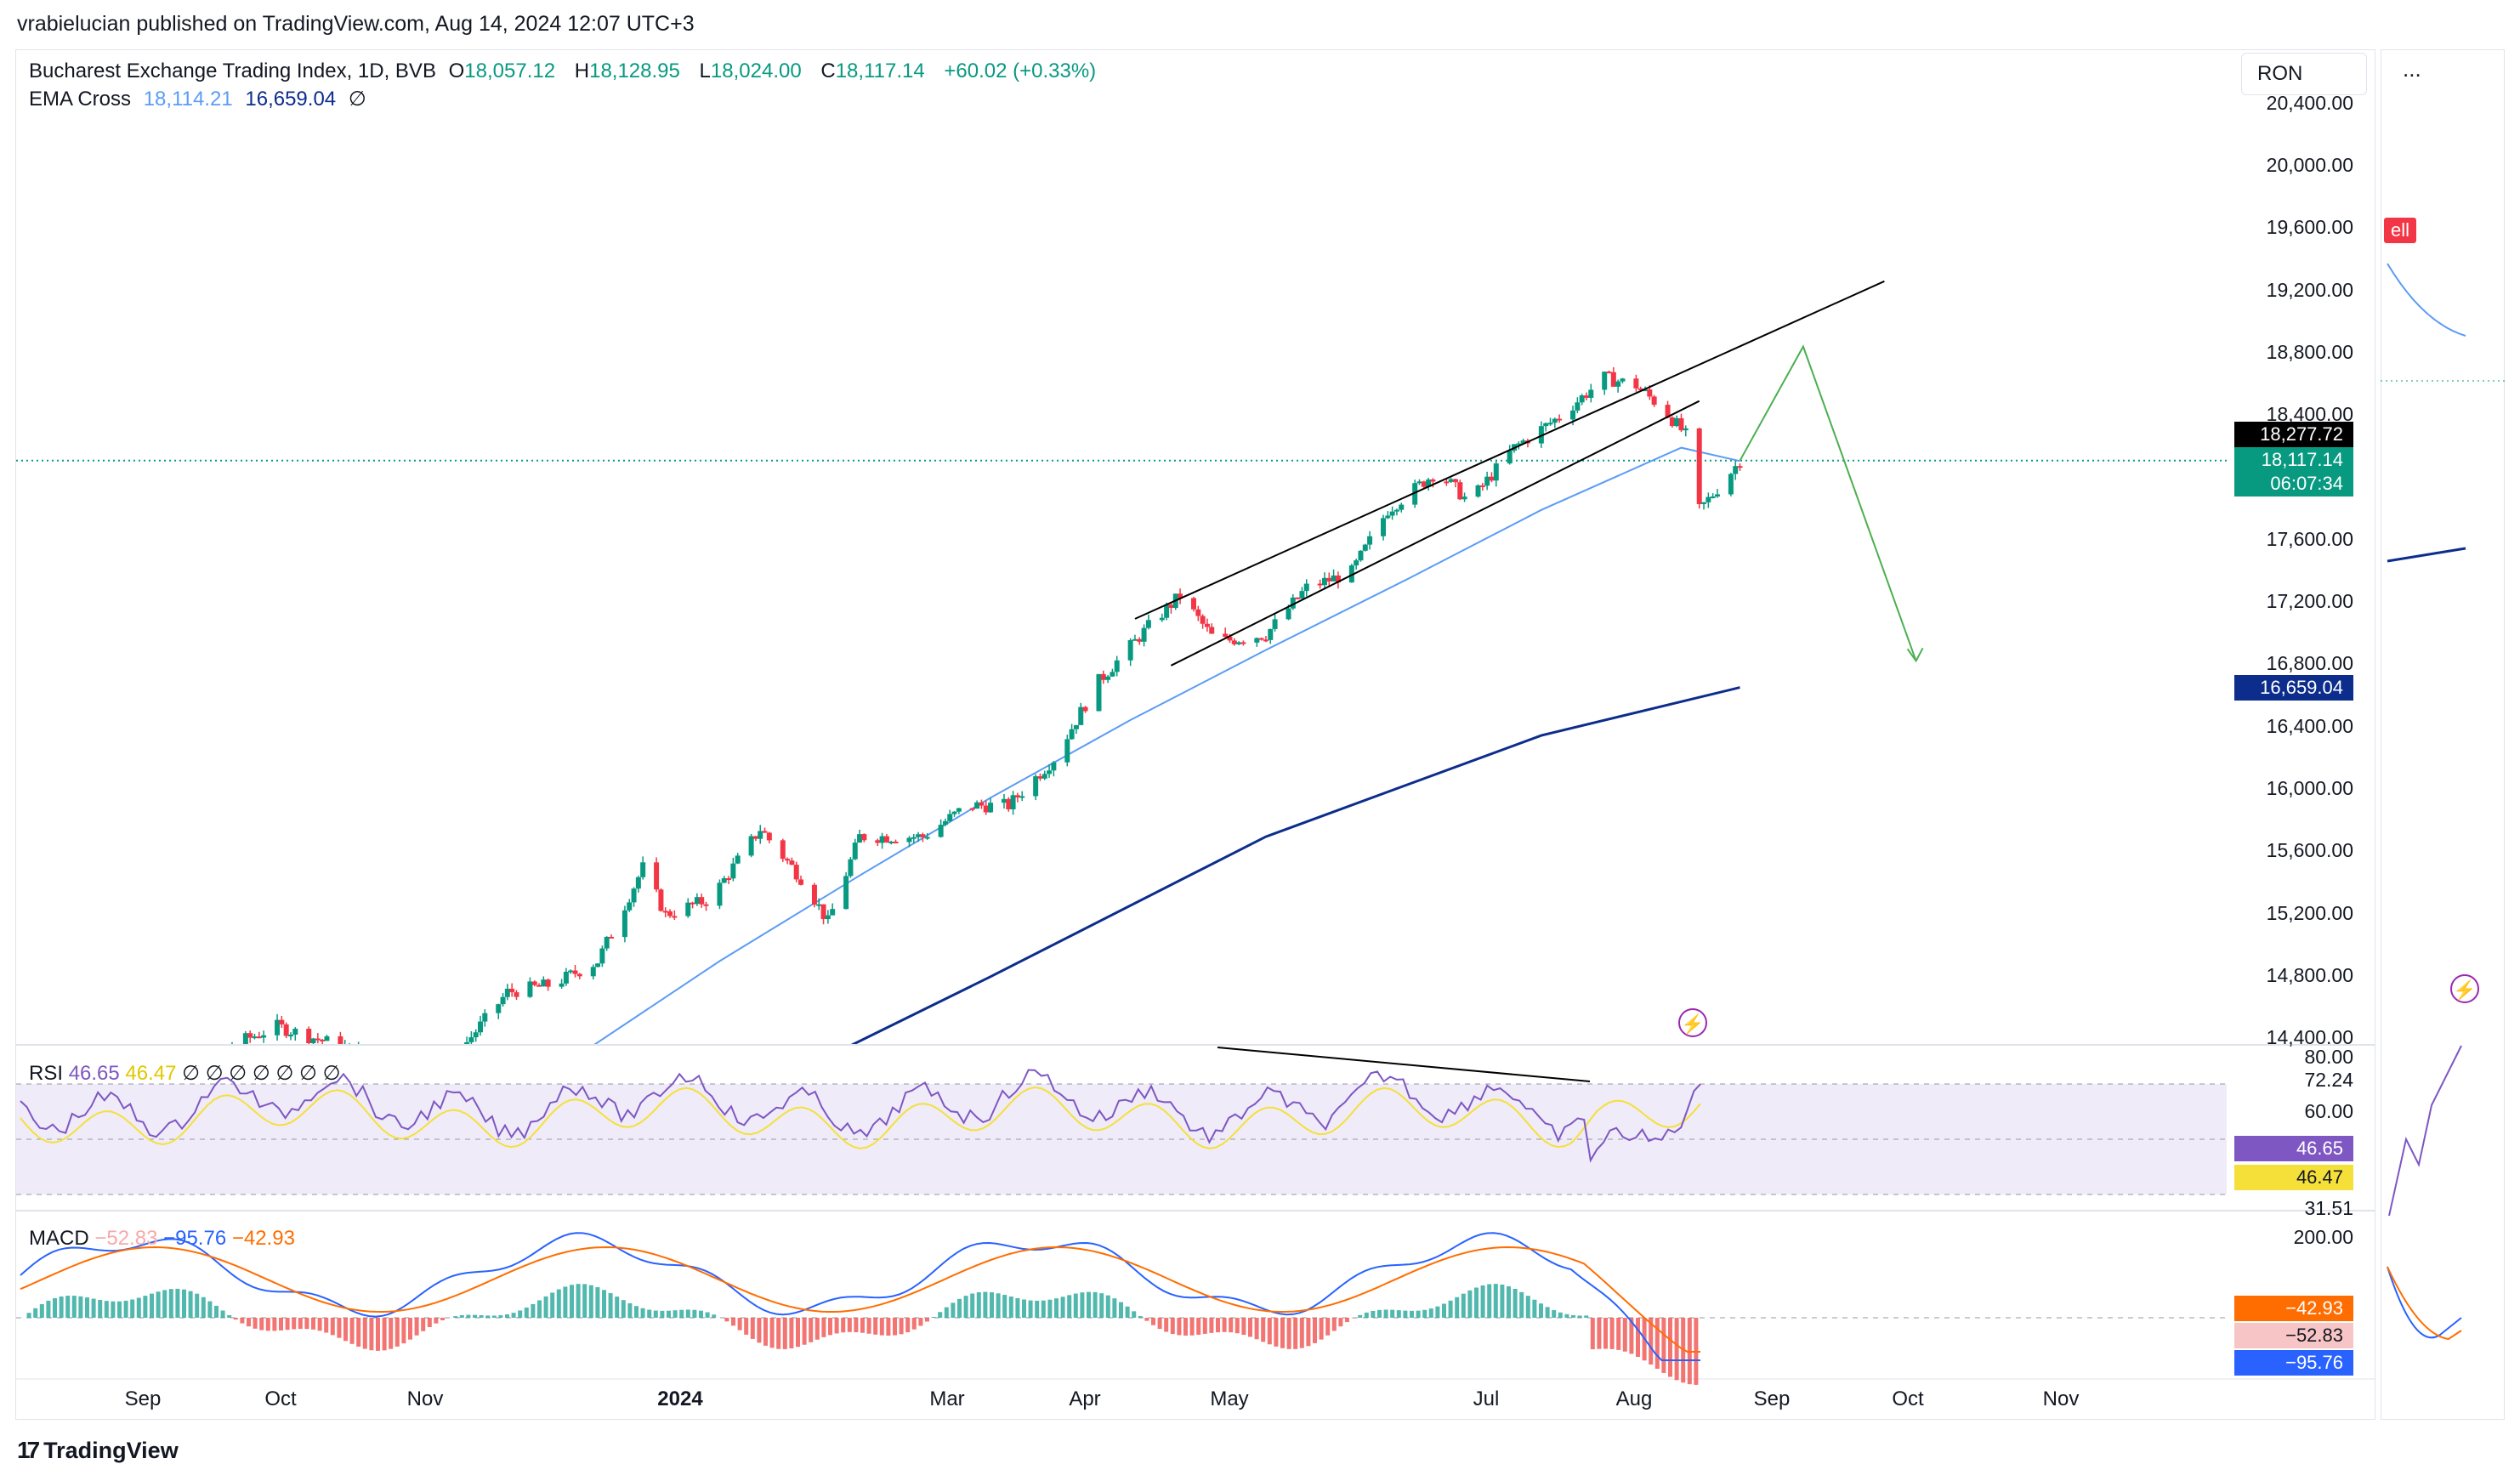  Describe the element at coordinates (143, 1398) in the screenshot. I see `time-tick: Sep` at that location.